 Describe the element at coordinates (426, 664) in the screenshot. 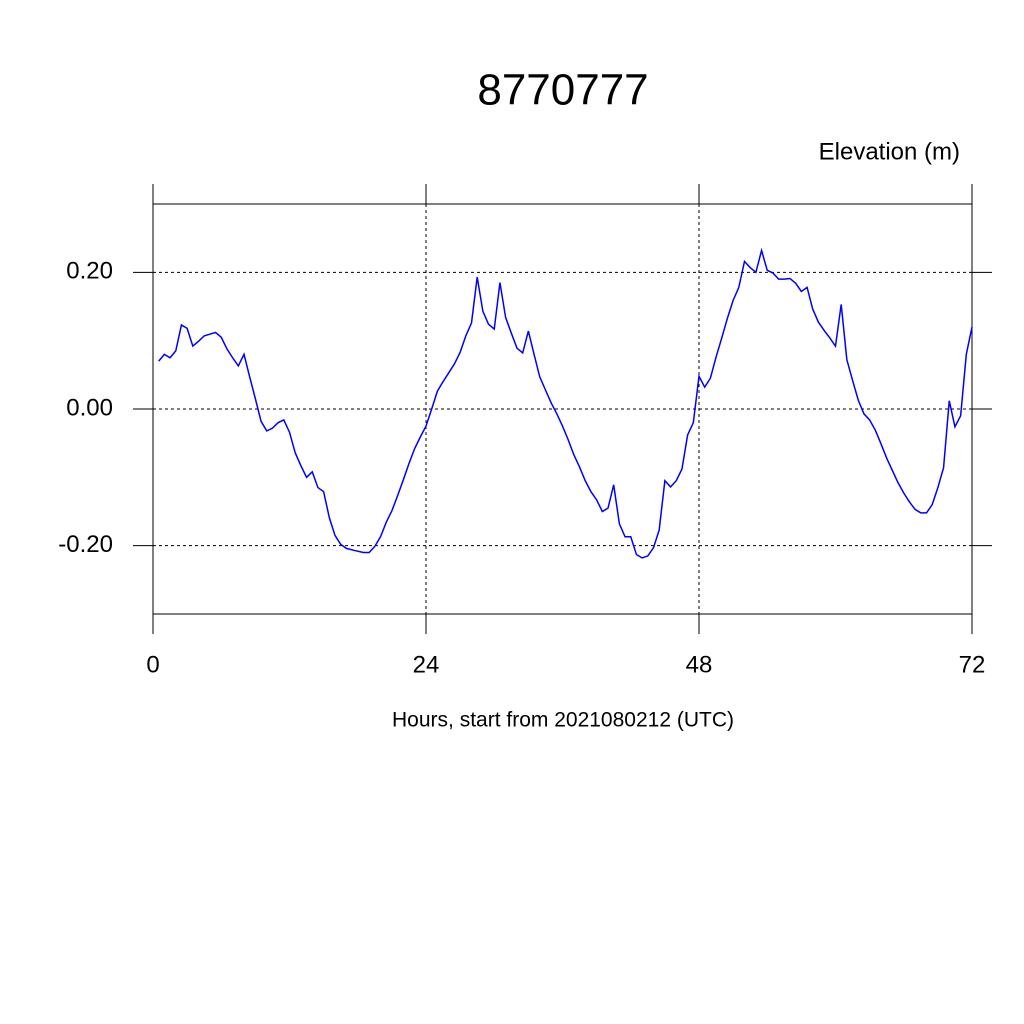

I see `x-tick-label: 24` at that location.